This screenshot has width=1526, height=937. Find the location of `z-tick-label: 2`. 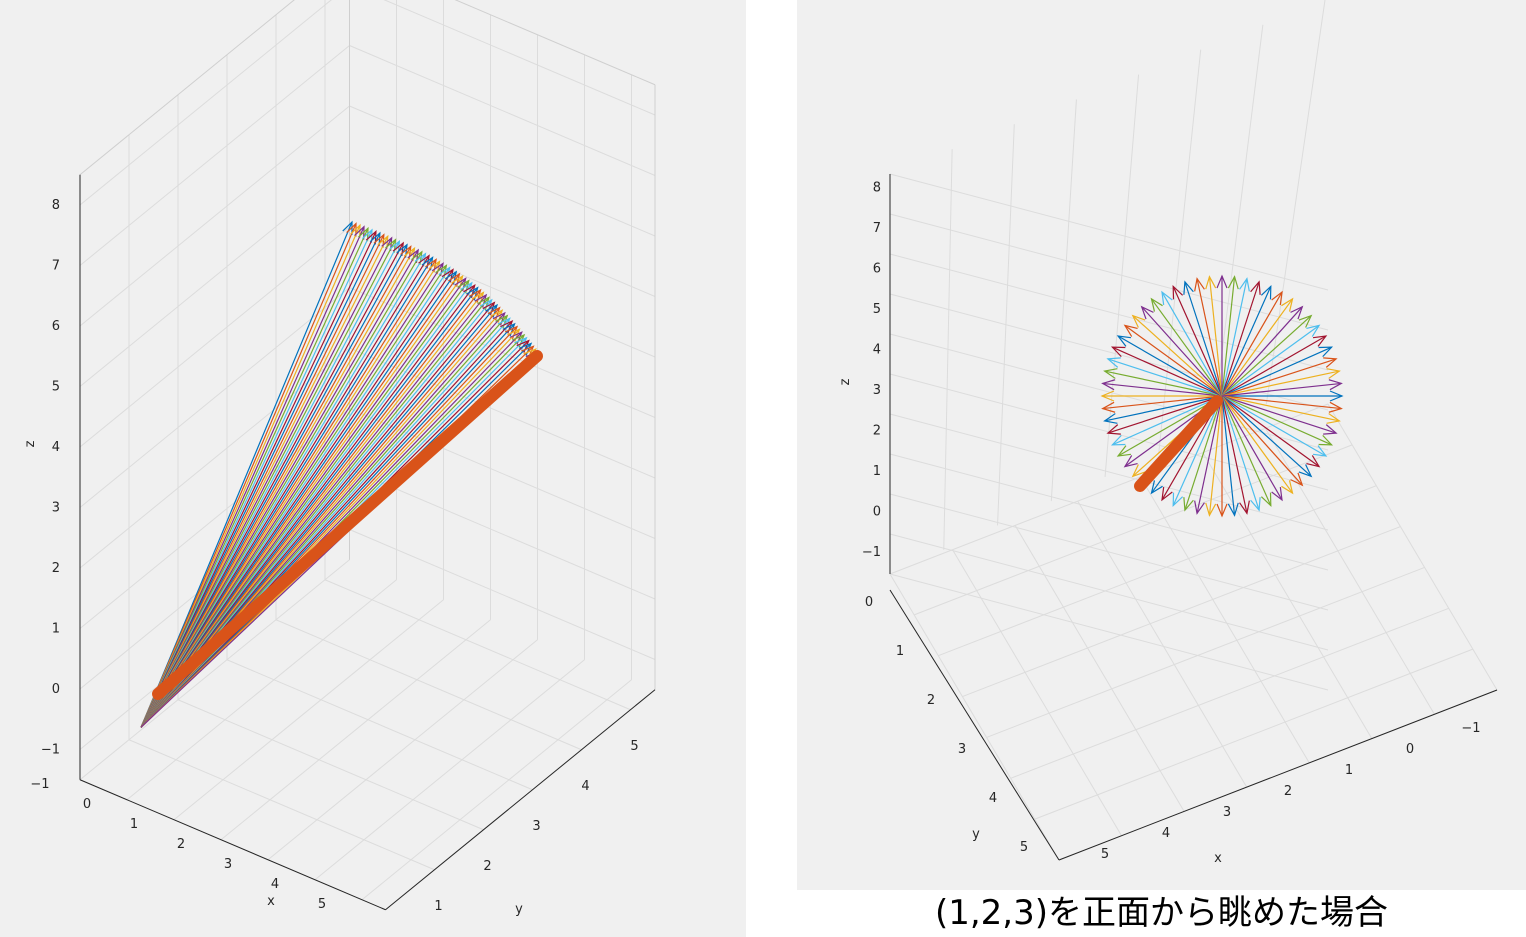

z-tick-label: 2 is located at coordinates (877, 431).